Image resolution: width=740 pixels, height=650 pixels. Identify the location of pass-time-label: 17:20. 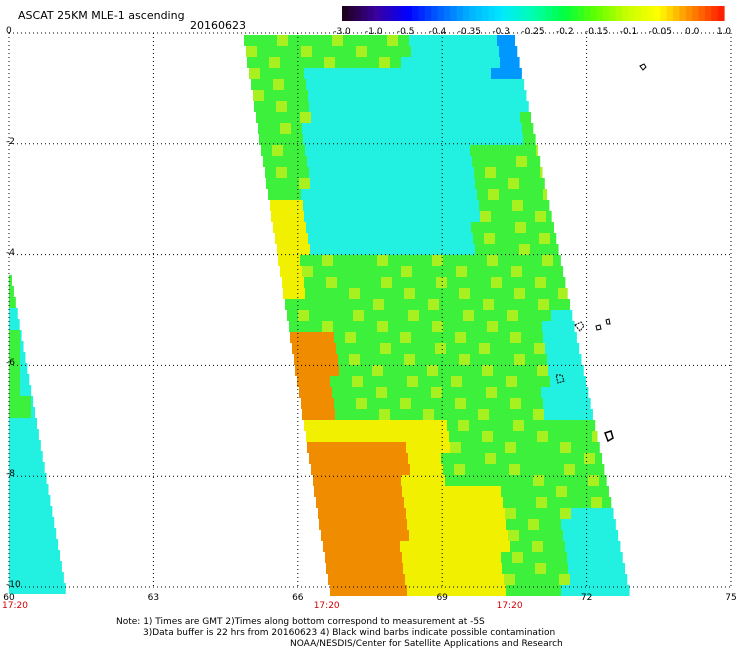
(509, 606).